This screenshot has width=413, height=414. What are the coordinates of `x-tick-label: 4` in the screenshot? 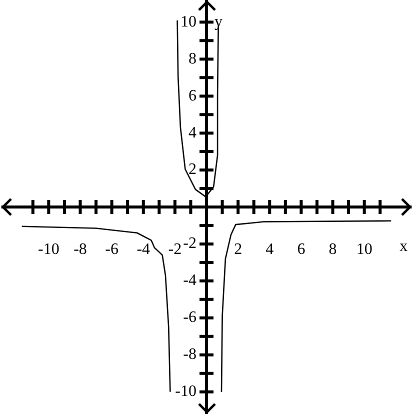 It's located at (270, 249).